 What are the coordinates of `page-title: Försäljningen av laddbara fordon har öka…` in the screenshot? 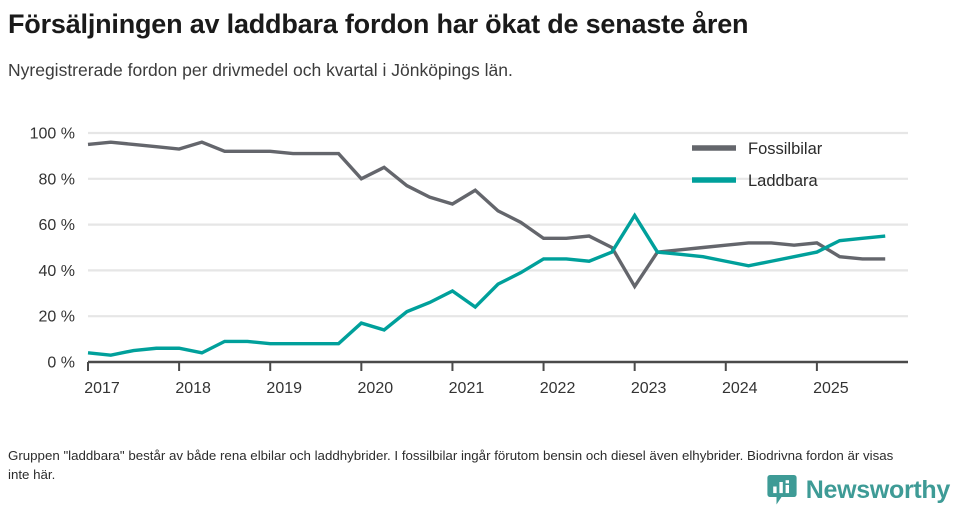 It's located at (378, 24).